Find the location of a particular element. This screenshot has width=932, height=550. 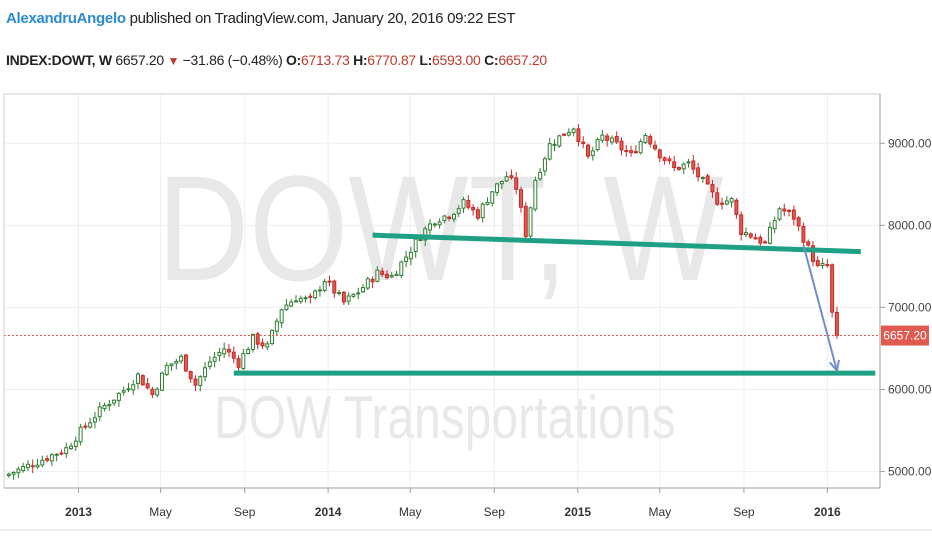

projection-arrow-line is located at coordinates (820, 307).